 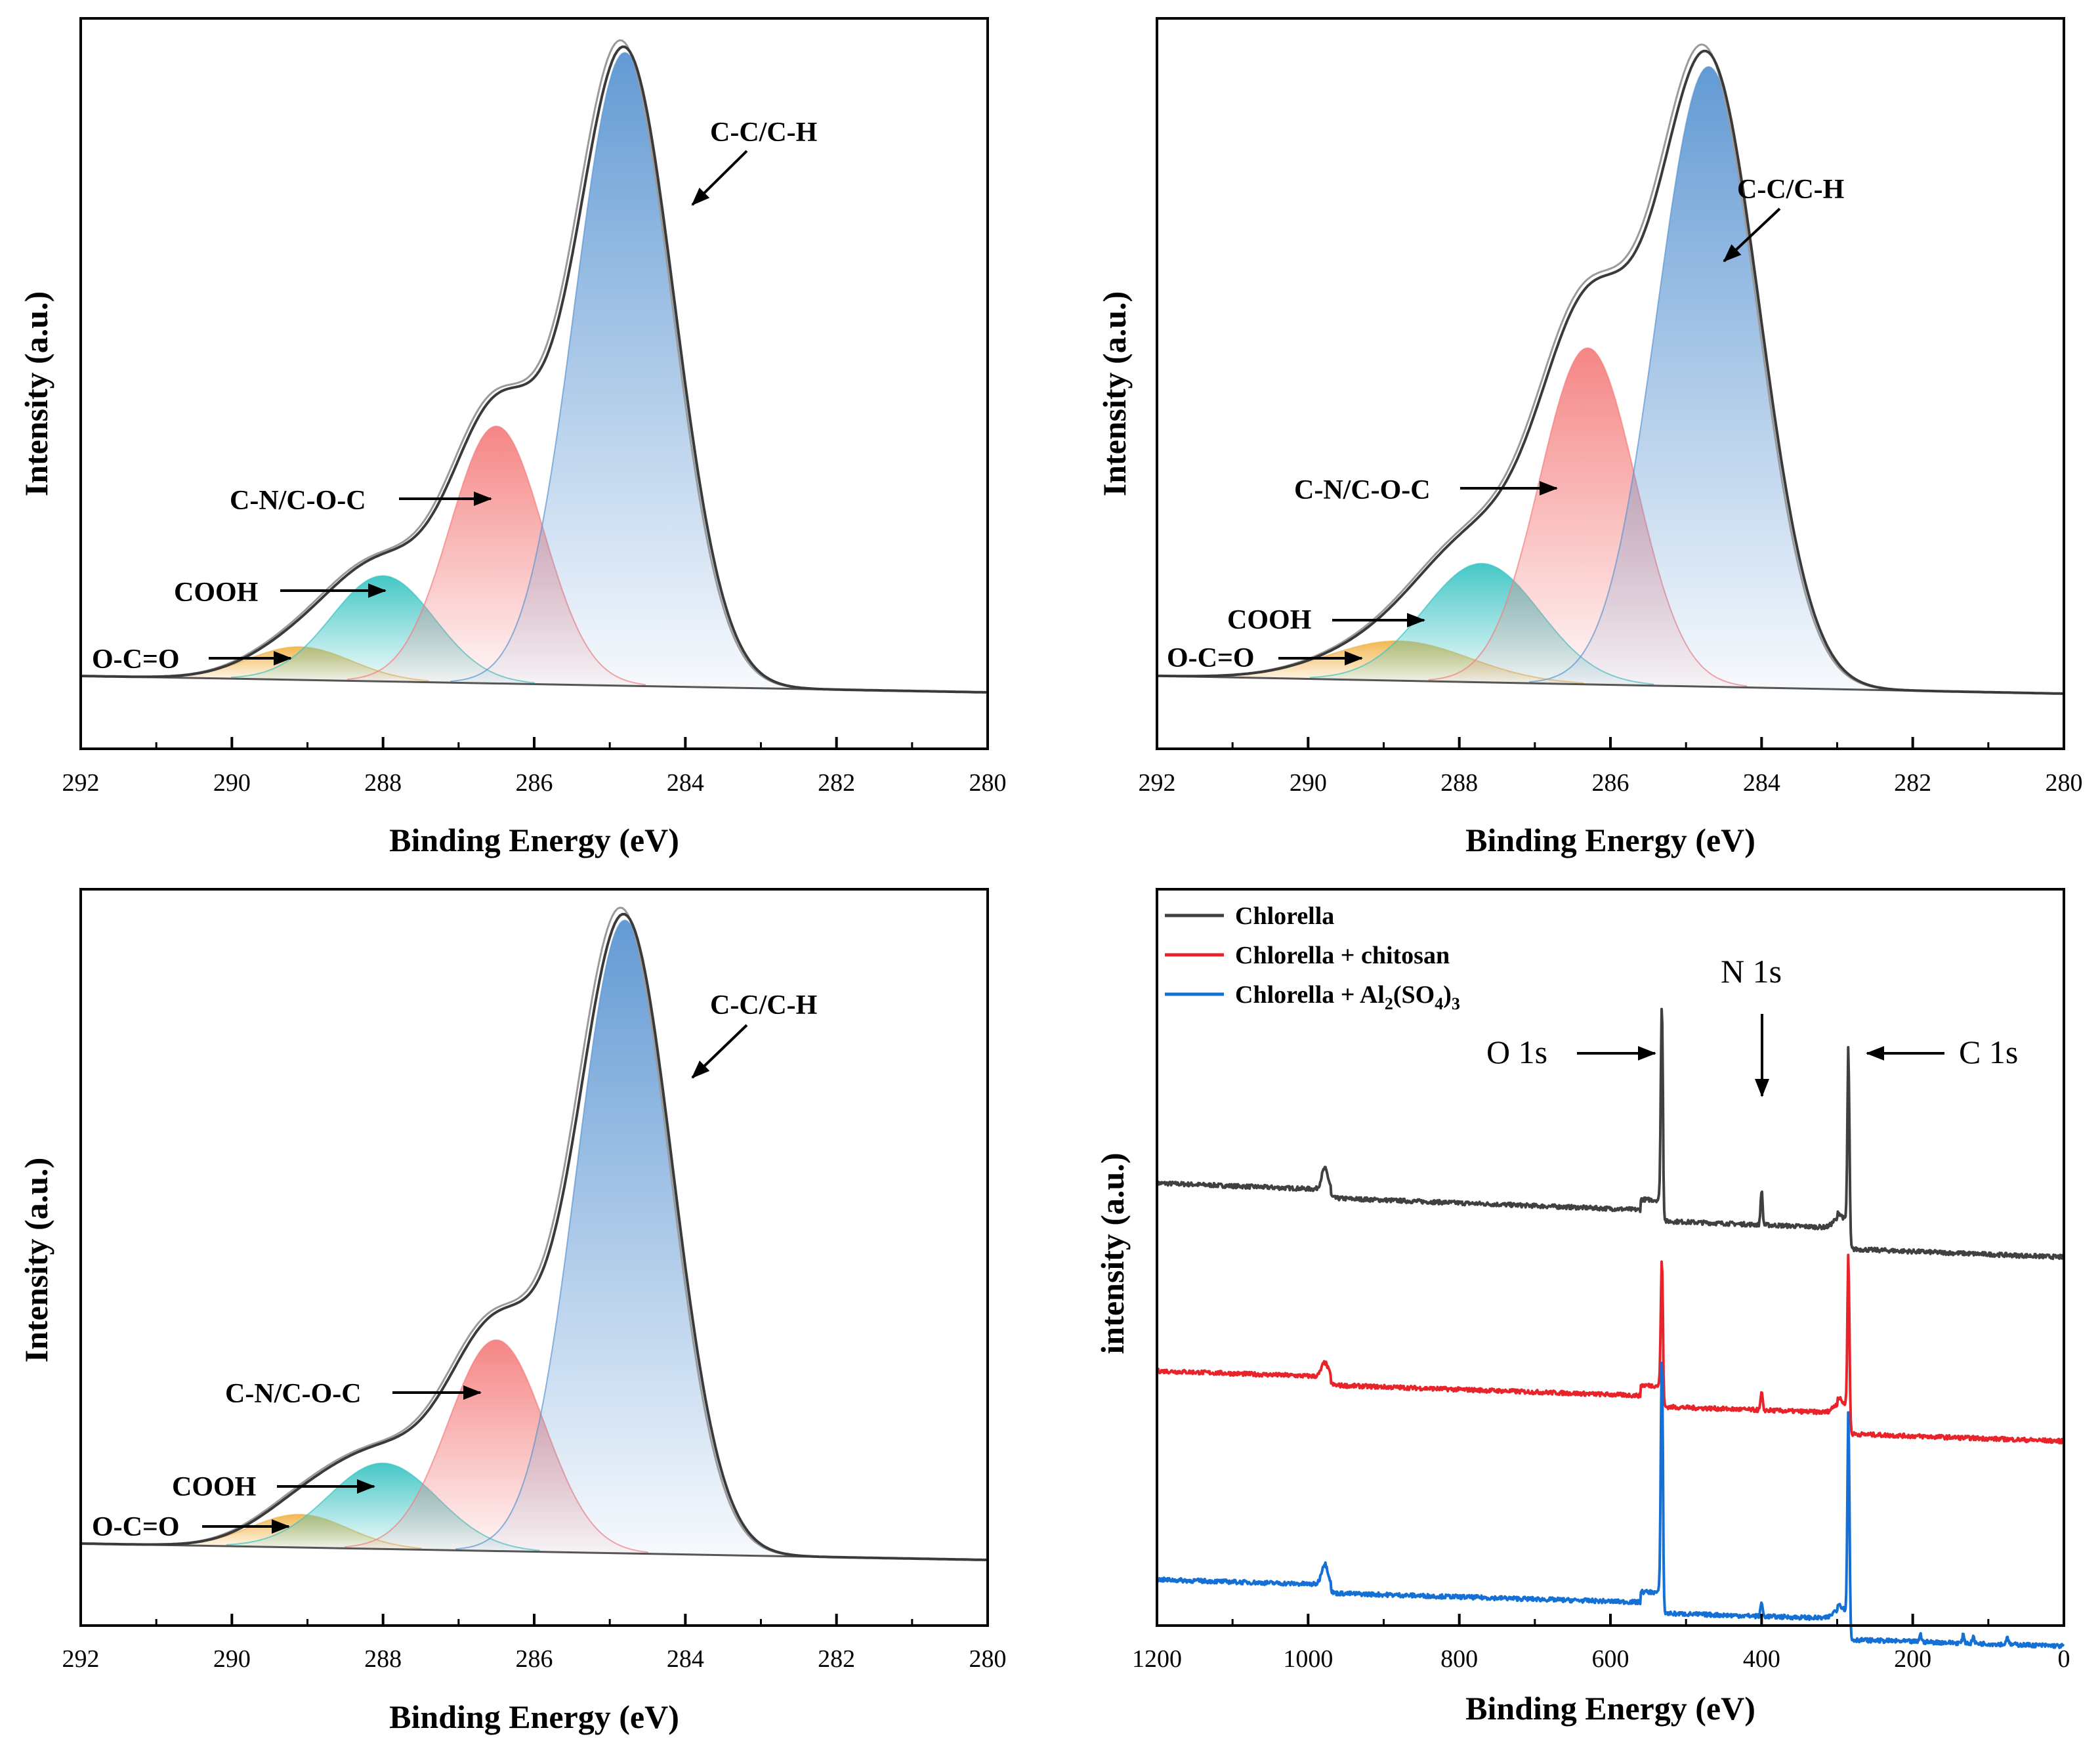 What do you see at coordinates (1310, 995) in the screenshot?
I see `legend-text-part: Chlorella + Al` at bounding box center [1310, 995].